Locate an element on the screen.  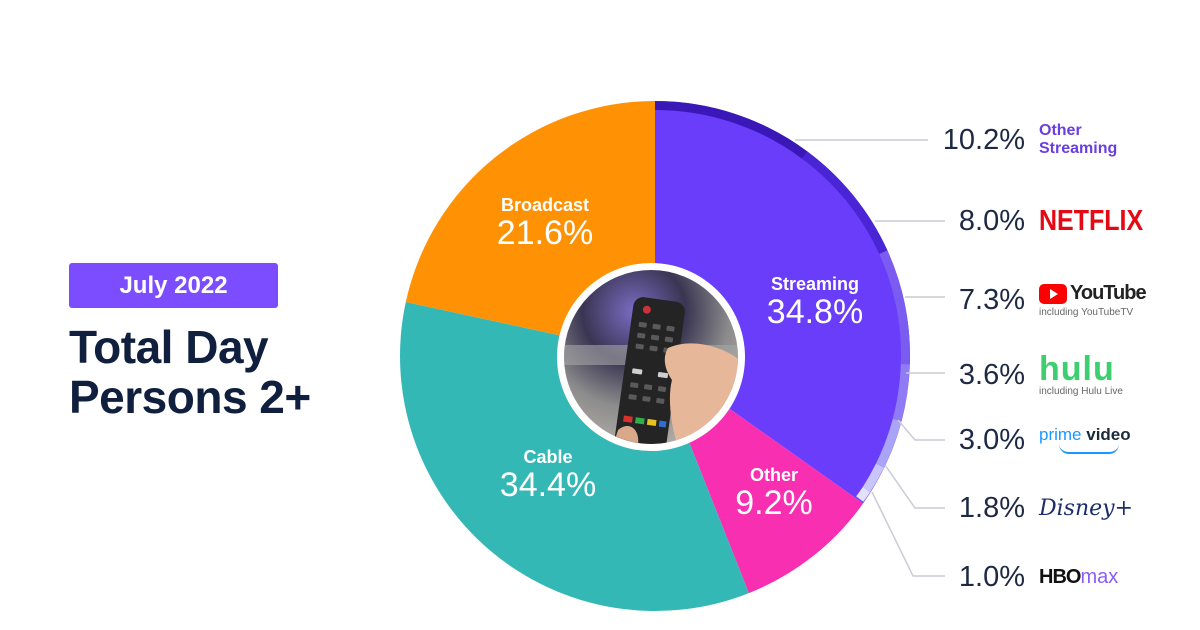
label-streaming-name: Streaming is located at coordinates (815, 284).